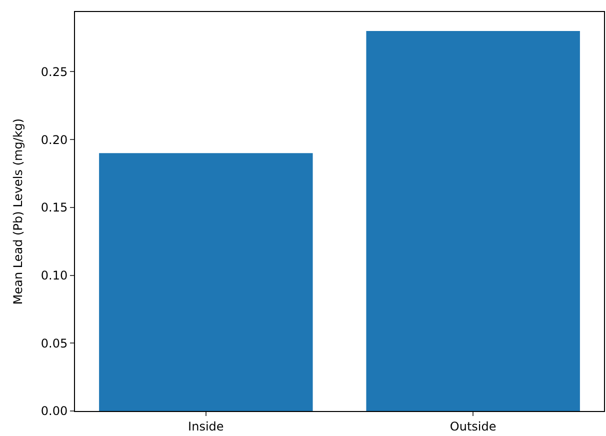  What do you see at coordinates (54, 207) in the screenshot?
I see `y-tick-label: 0.15` at bounding box center [54, 207].